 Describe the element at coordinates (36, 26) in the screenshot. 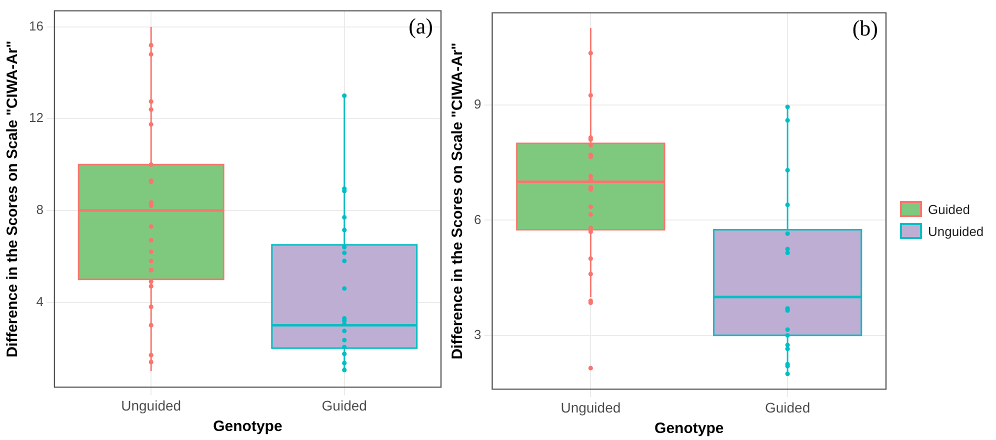

I see `y-tick-label: 16` at that location.